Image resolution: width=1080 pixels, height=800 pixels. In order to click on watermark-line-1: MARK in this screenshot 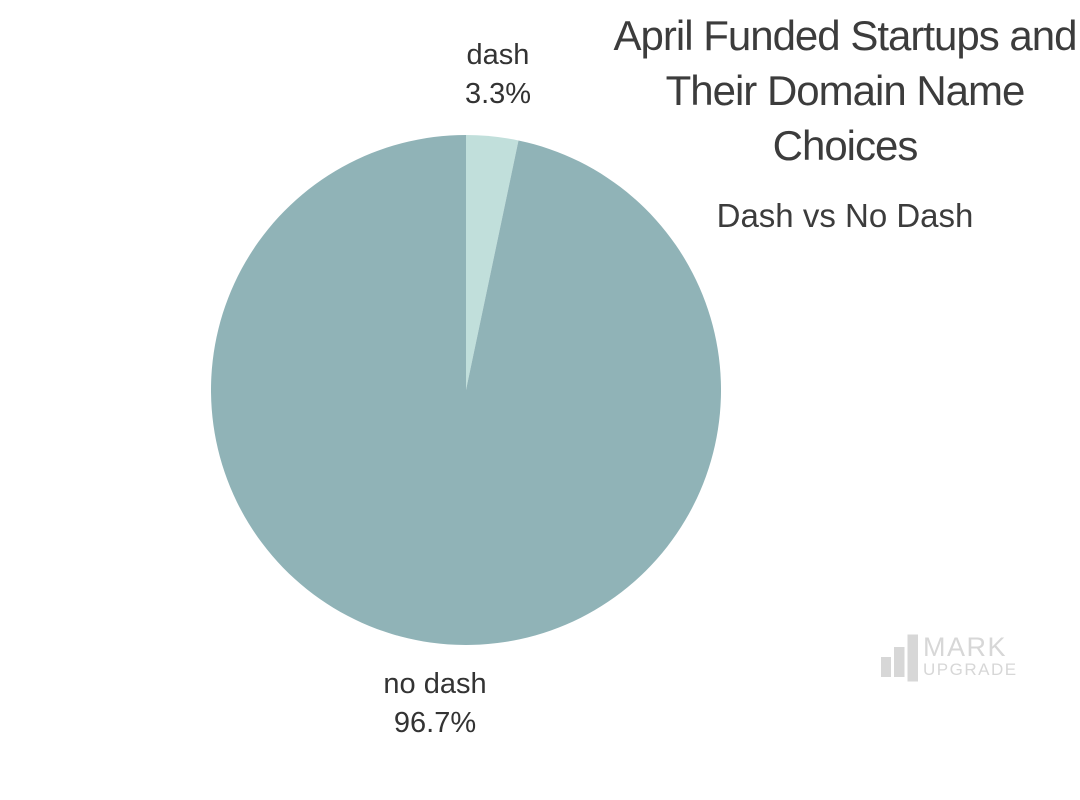, I will do `click(965, 647)`.